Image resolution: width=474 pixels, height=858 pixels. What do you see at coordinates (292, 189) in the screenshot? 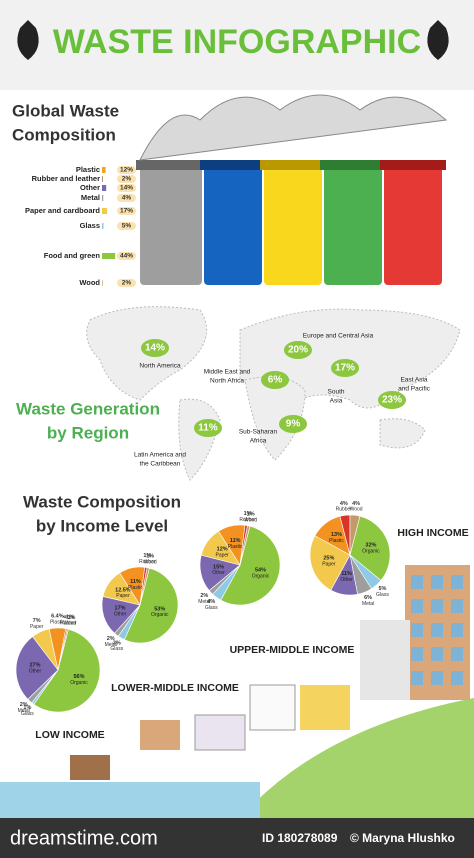
I see `bins` at bounding box center [292, 189].